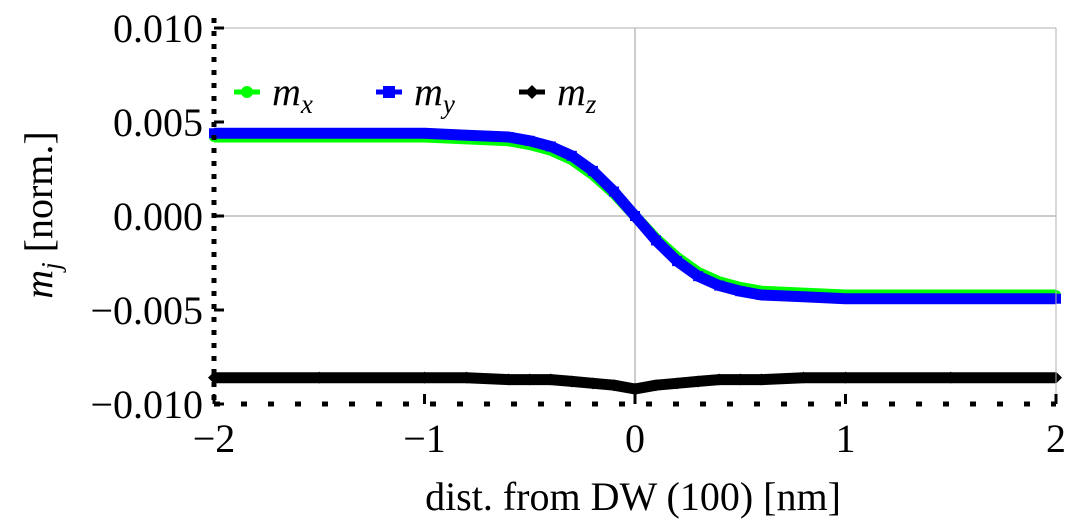  I want to click on y-tick-label: 0.000, so click(158, 216).